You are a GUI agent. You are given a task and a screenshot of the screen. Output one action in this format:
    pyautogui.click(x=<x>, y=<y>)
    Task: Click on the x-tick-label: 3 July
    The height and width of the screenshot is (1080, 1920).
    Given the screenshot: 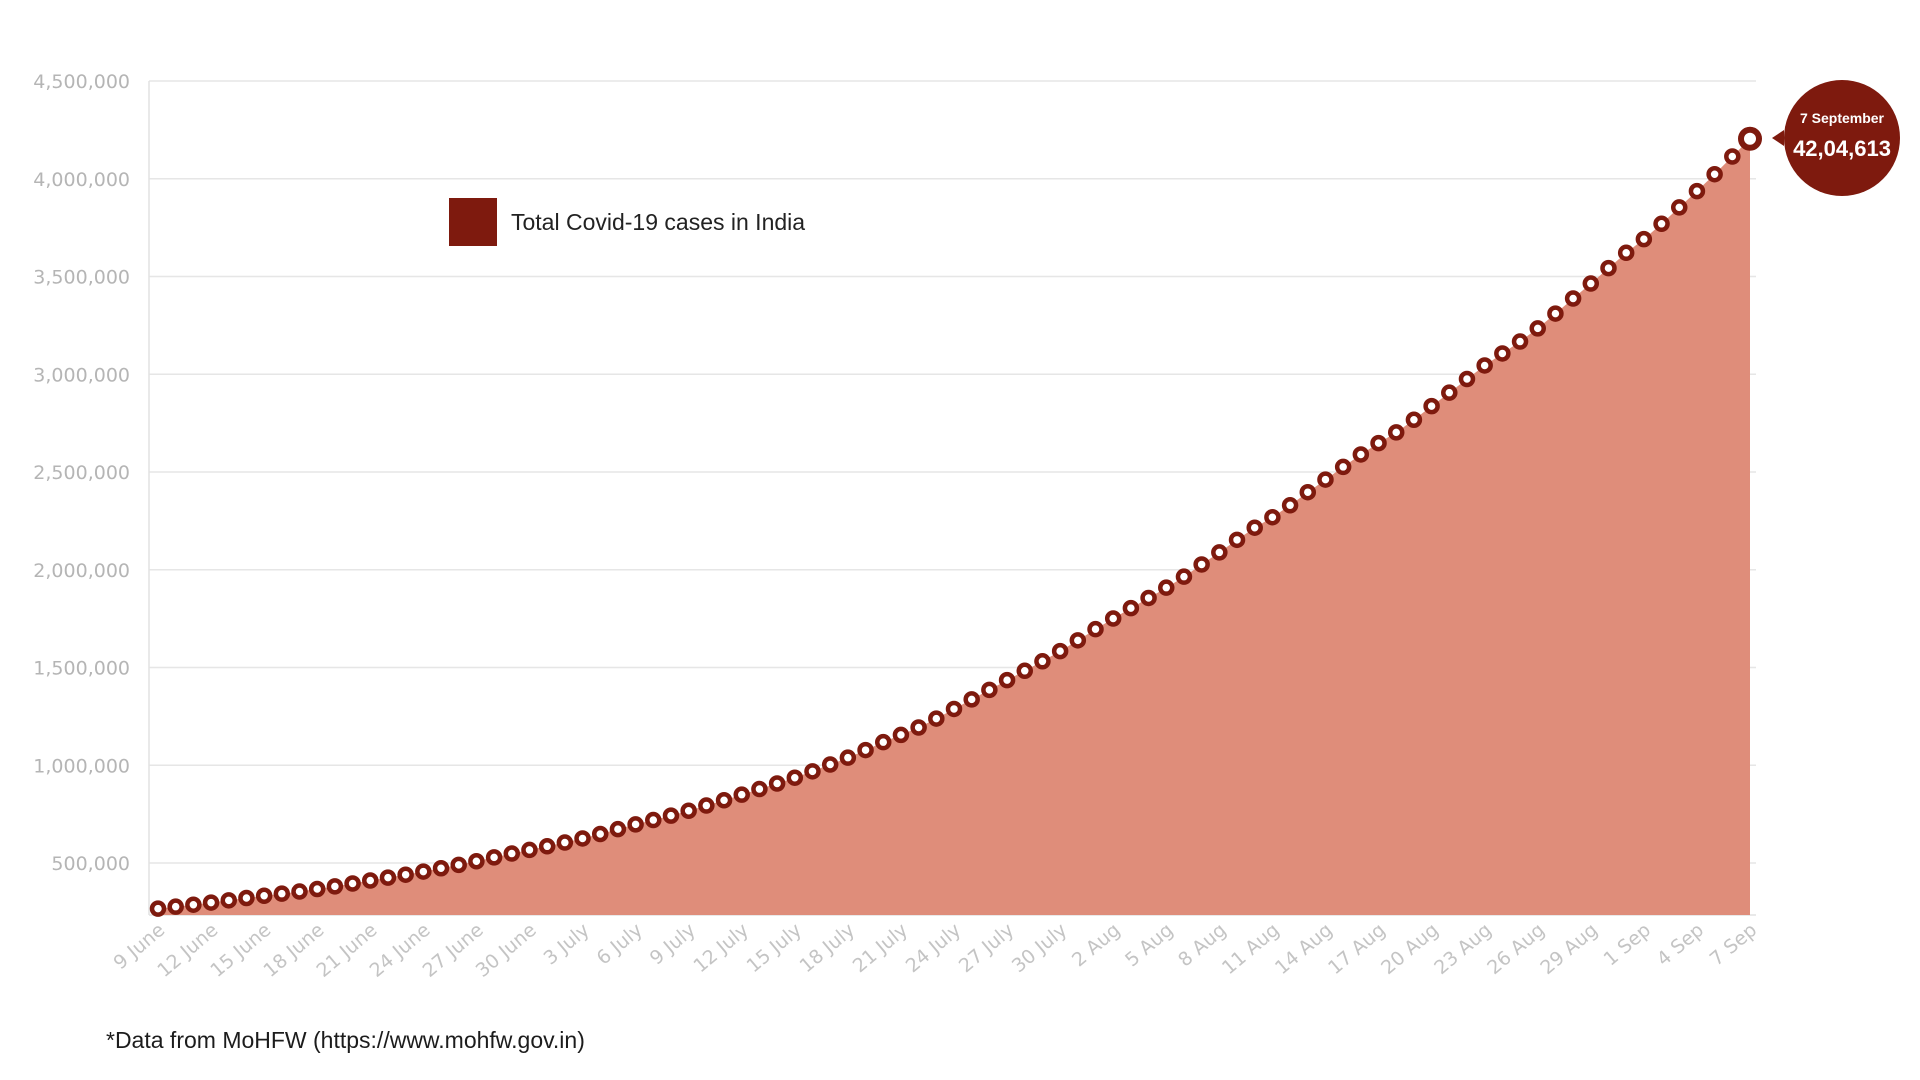 What is the action you would take?
    pyautogui.click(x=567, y=944)
    